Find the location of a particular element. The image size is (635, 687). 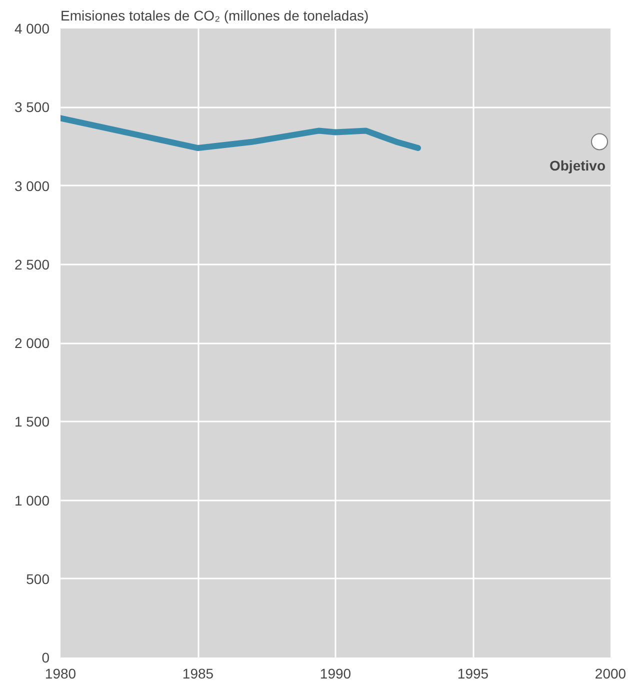

y-tick-label: 500 is located at coordinates (38, 578).